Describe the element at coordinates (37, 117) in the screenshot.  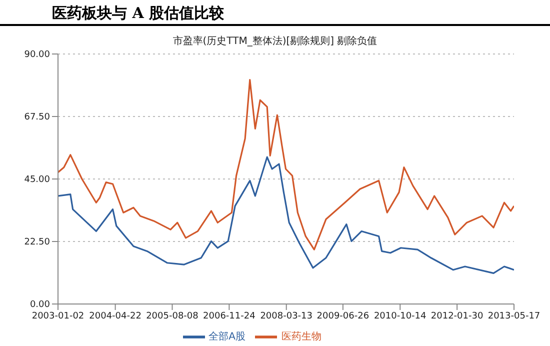
I see `y-tick-label: 67.50` at that location.